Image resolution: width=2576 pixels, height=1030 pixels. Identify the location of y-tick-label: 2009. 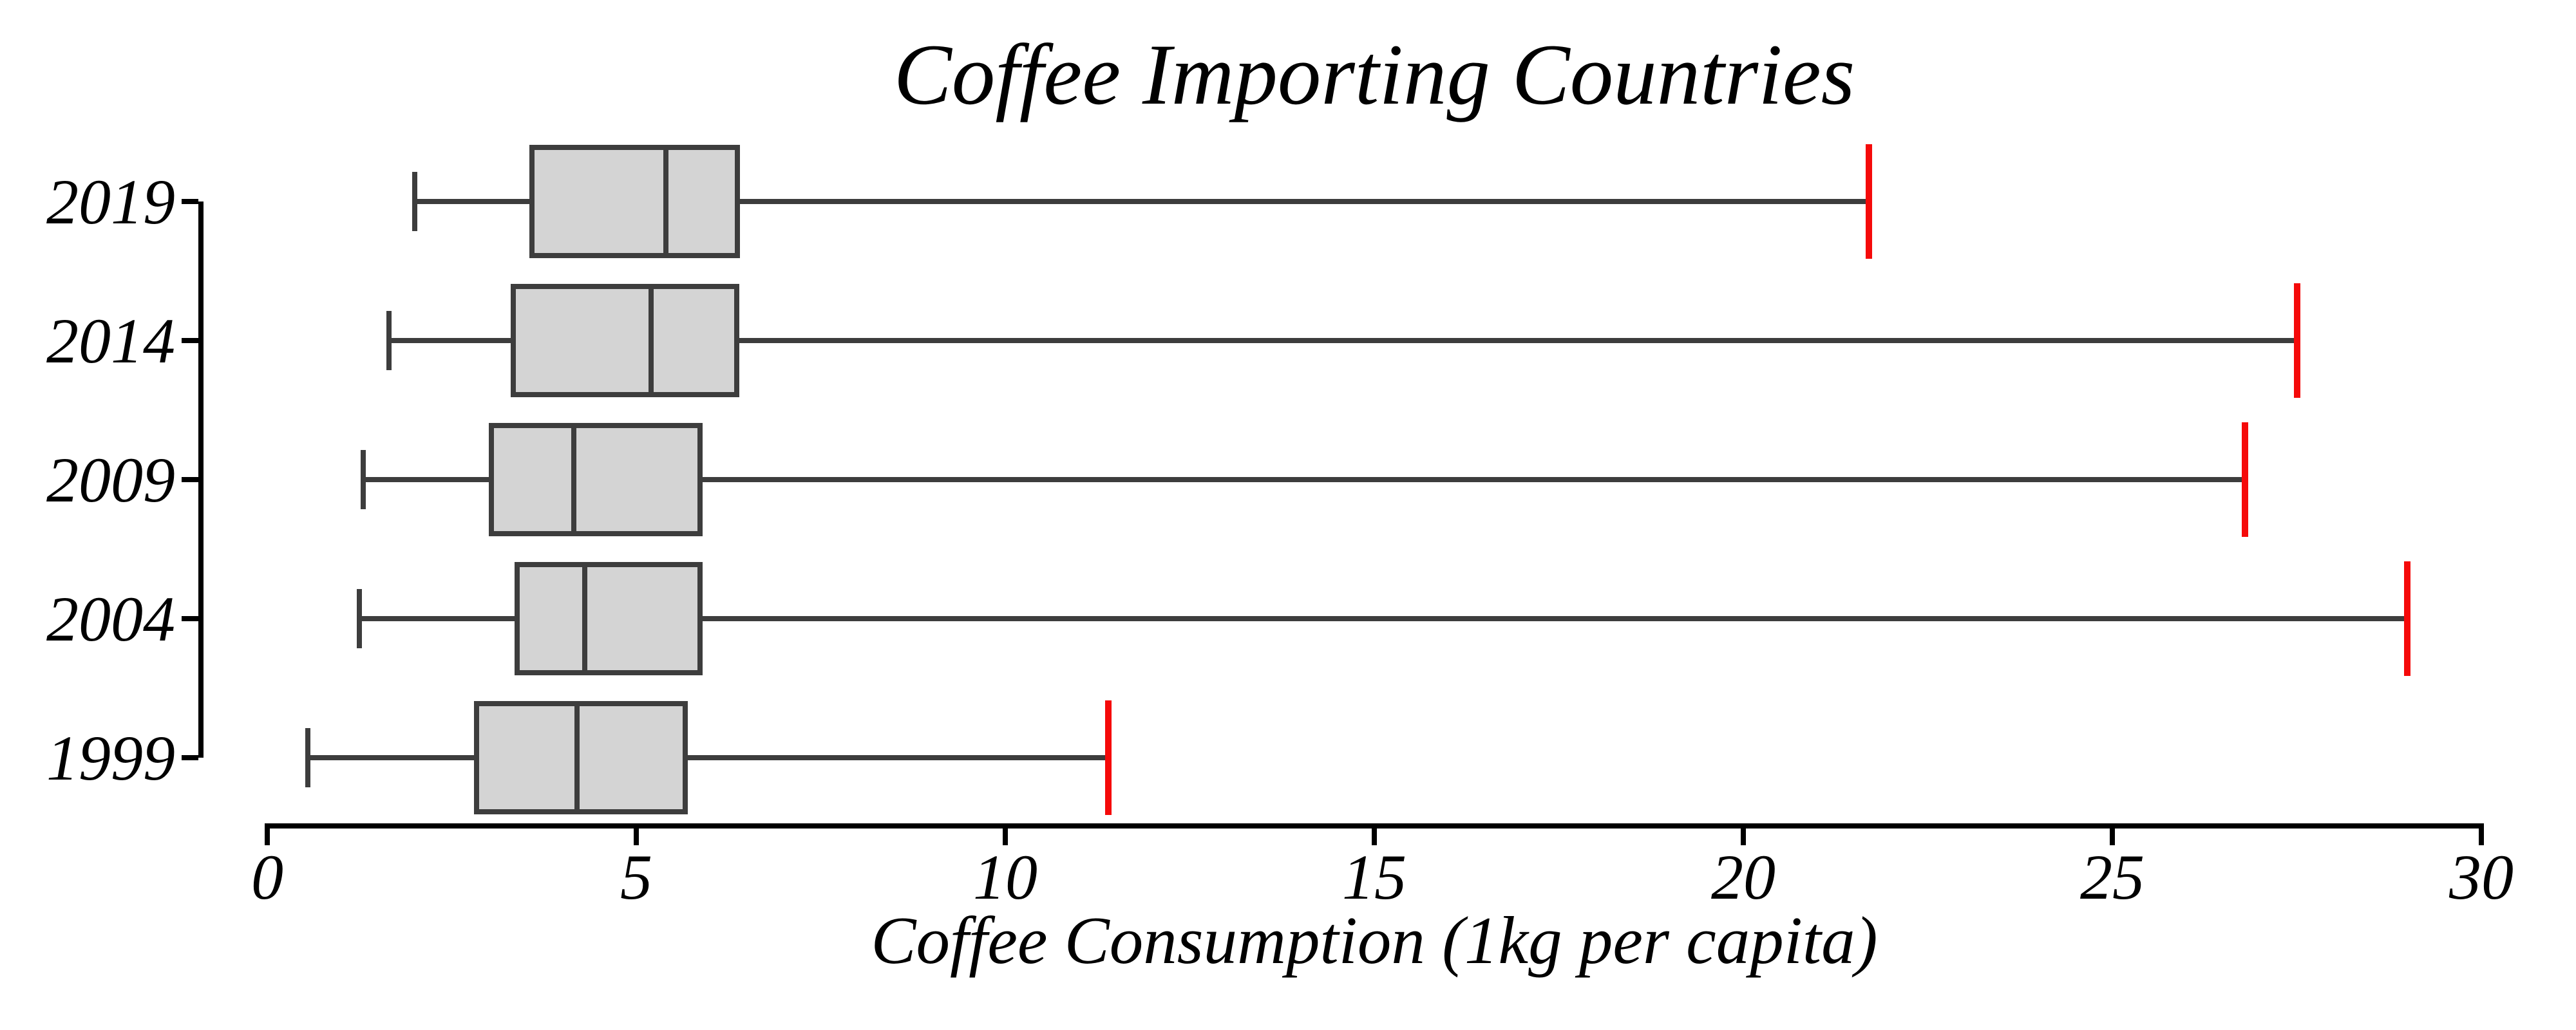
(111, 480).